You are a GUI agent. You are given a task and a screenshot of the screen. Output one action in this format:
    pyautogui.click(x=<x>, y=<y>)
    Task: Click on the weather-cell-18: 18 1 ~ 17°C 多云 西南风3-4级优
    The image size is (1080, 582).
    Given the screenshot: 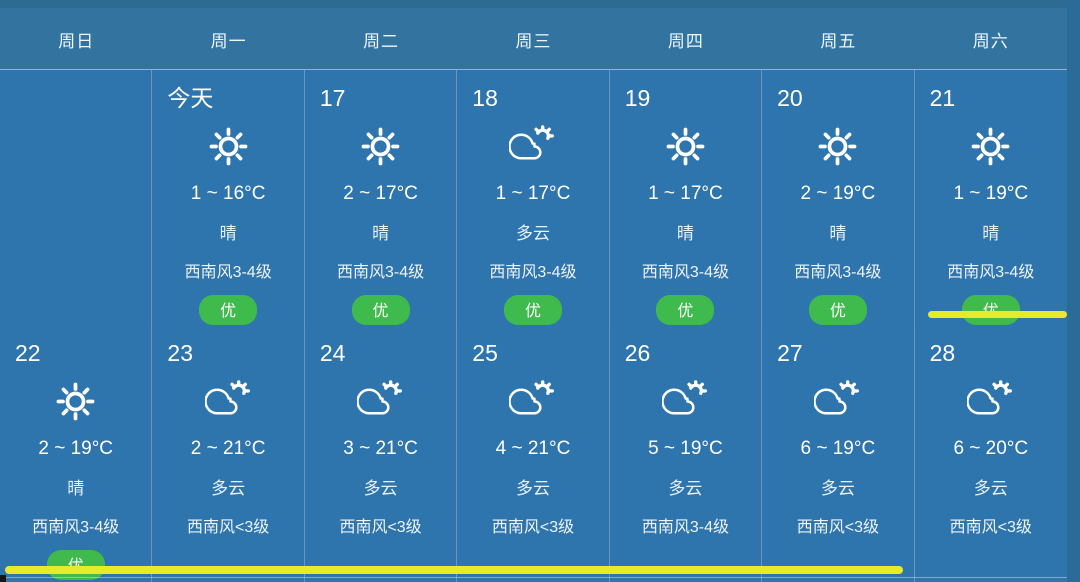 What is the action you would take?
    pyautogui.click(x=533, y=198)
    